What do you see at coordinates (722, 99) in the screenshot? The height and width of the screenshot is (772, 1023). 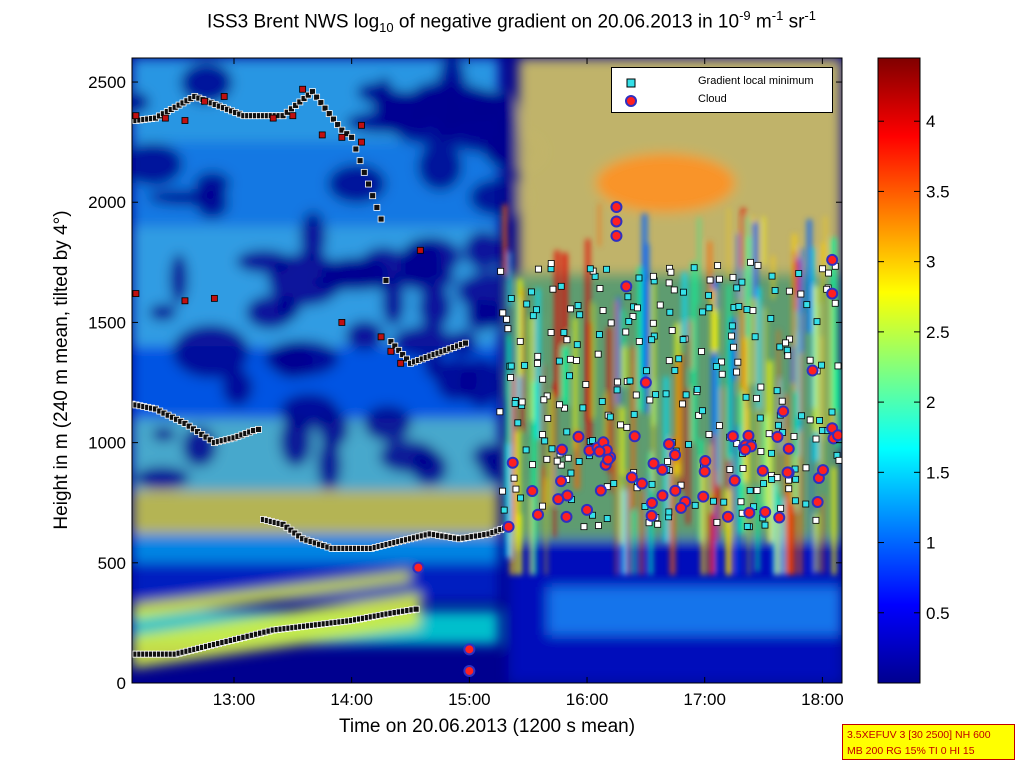 I see `legend-entry-cloud: Cloud` at bounding box center [722, 99].